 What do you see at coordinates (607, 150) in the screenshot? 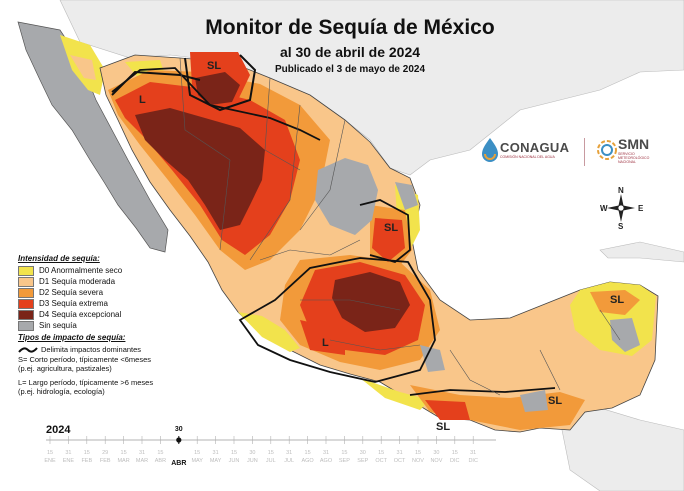
I see `spiral-icon` at bounding box center [607, 150].